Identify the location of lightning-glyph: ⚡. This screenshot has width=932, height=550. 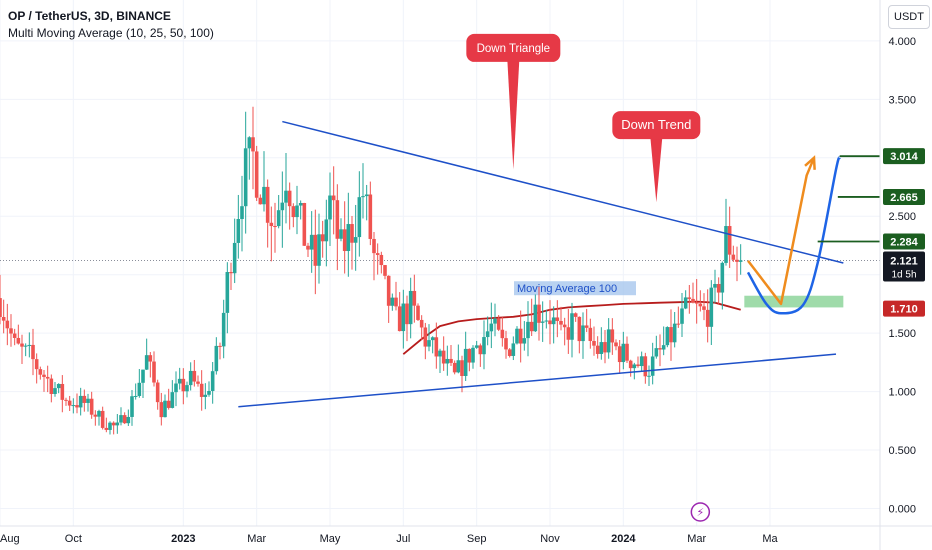
(700, 512).